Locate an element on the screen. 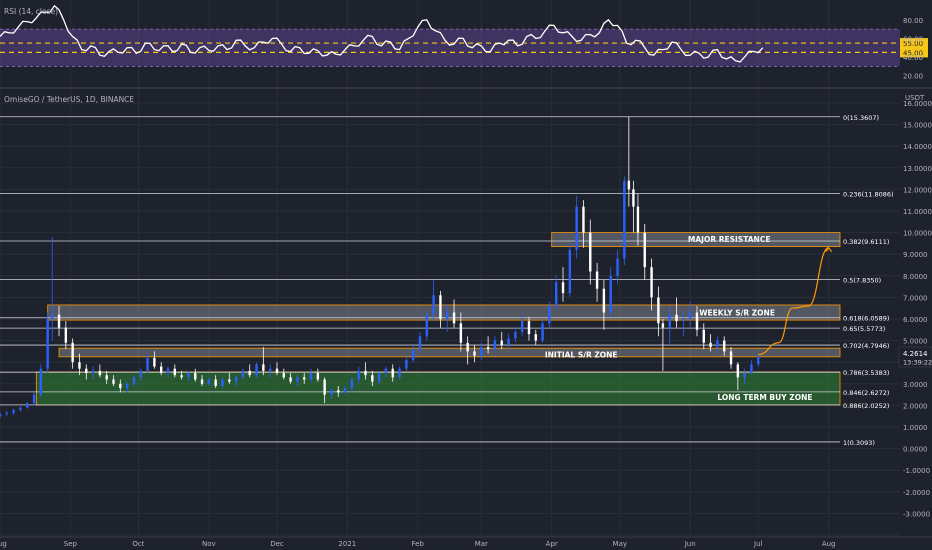  zone-rect is located at coordinates (438, 388).